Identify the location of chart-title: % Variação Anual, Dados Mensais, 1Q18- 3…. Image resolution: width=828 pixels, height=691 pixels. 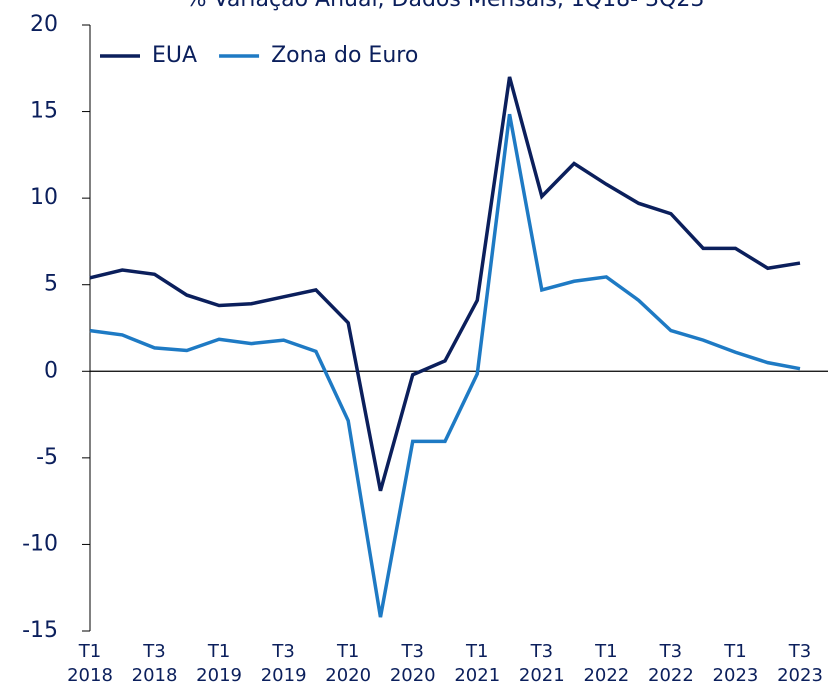
(445, 6).